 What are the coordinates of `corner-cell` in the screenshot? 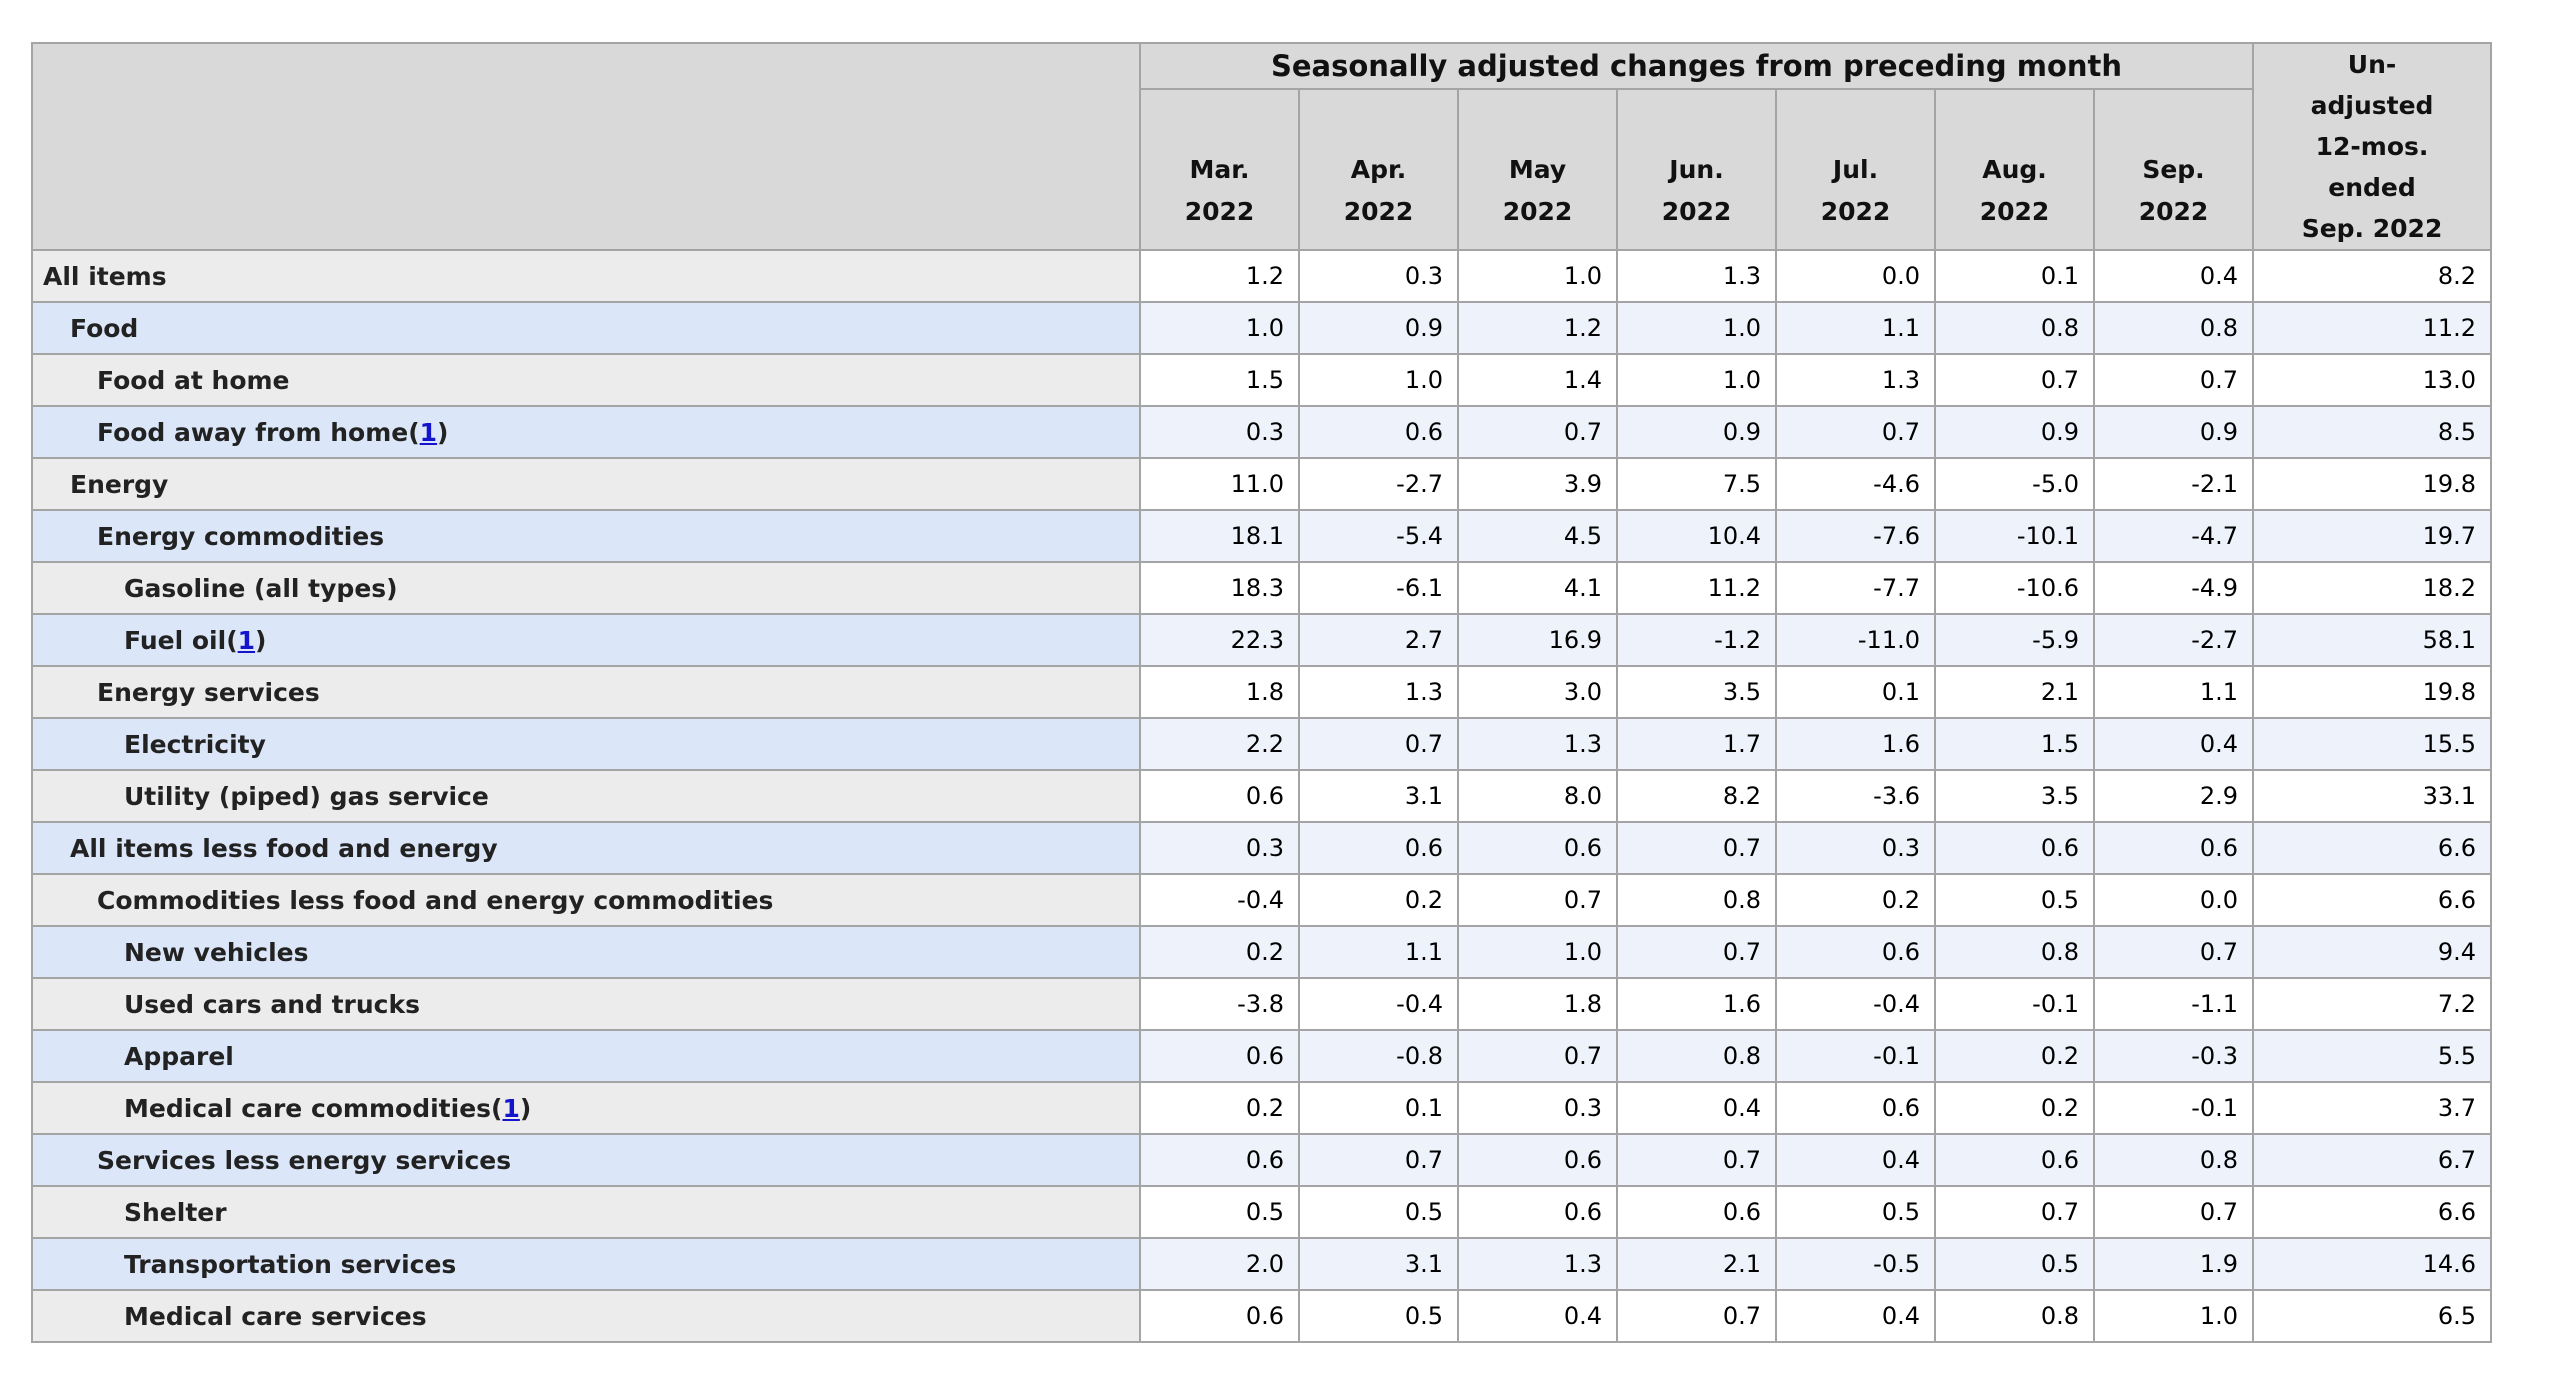 It's located at (586, 146).